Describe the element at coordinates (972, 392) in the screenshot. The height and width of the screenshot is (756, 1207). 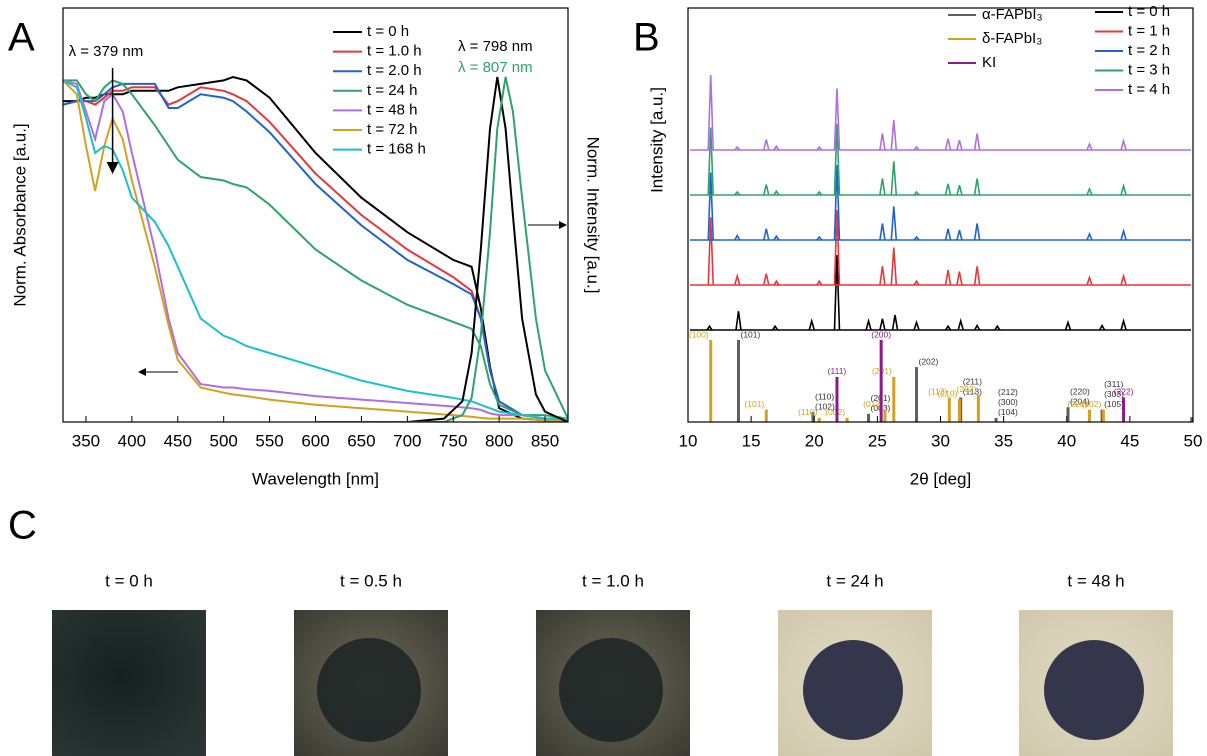
I see `hkl-label: (113)` at that location.